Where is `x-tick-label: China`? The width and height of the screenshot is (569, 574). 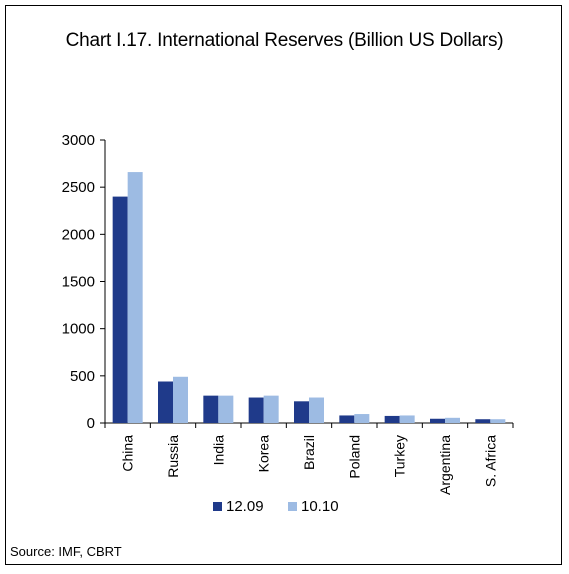 x-tick-label: China is located at coordinates (128, 453).